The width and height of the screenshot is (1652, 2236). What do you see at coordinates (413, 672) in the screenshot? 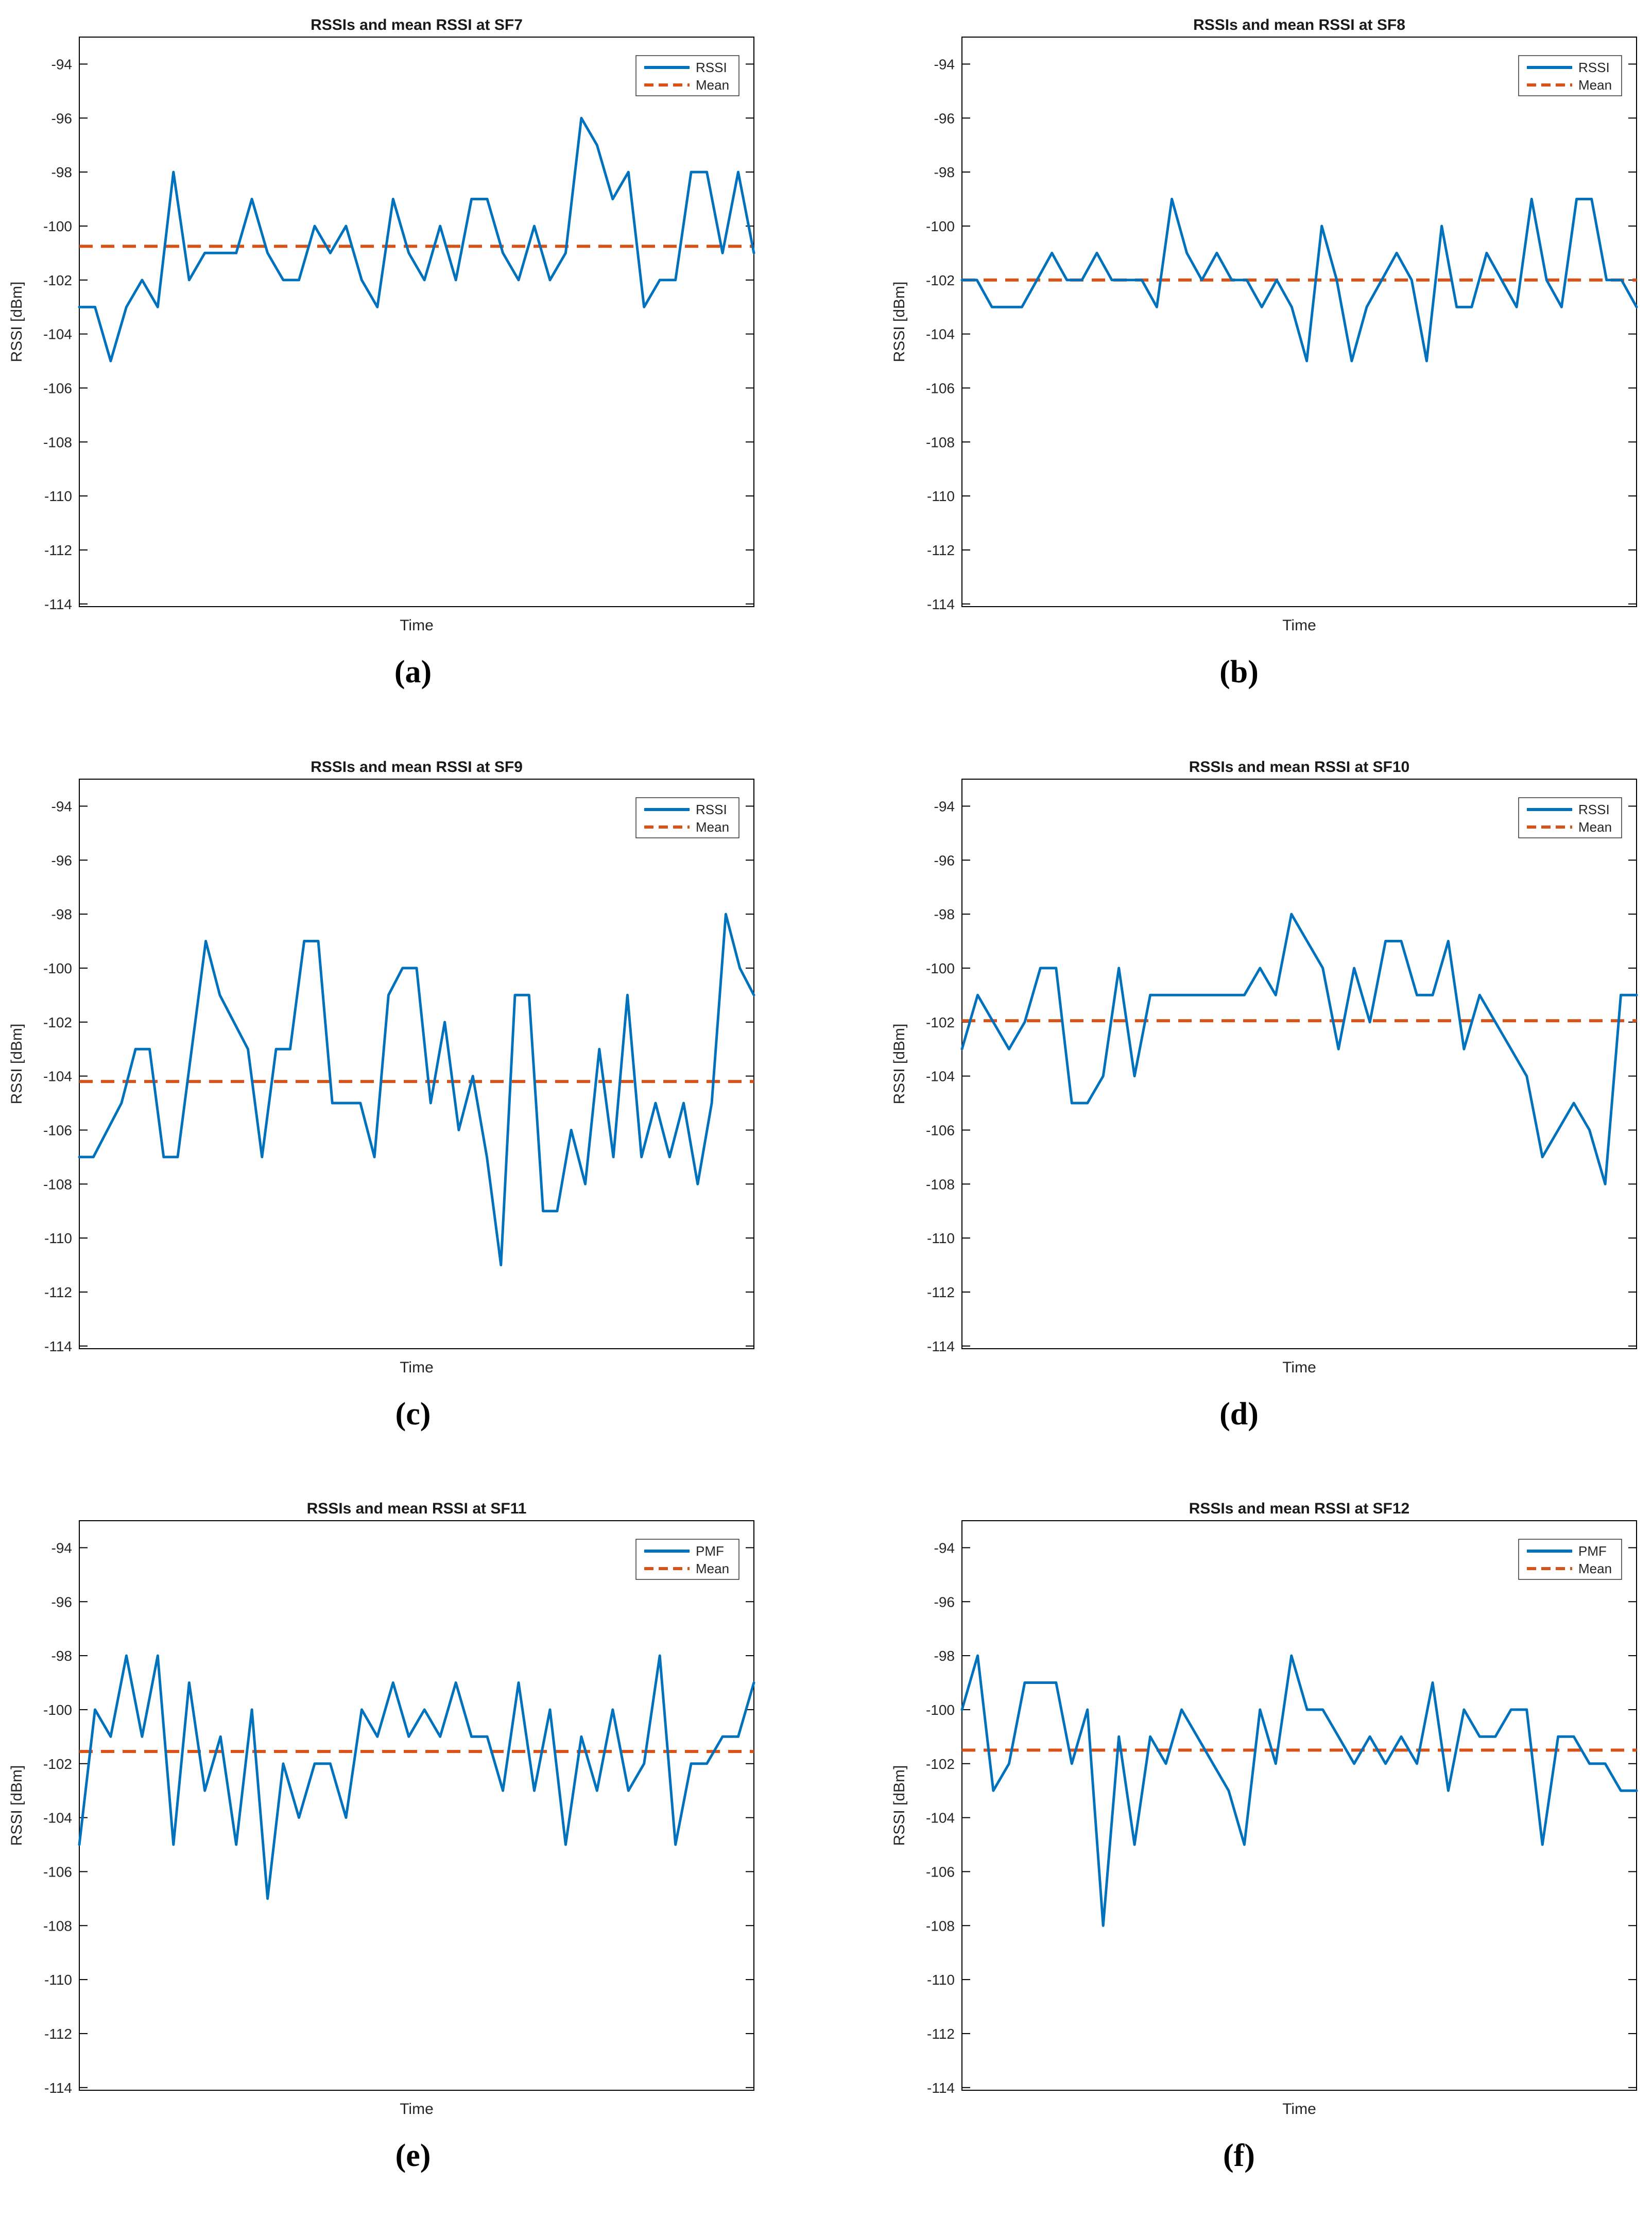
I see `panel-caption-a: (a)` at bounding box center [413, 672].